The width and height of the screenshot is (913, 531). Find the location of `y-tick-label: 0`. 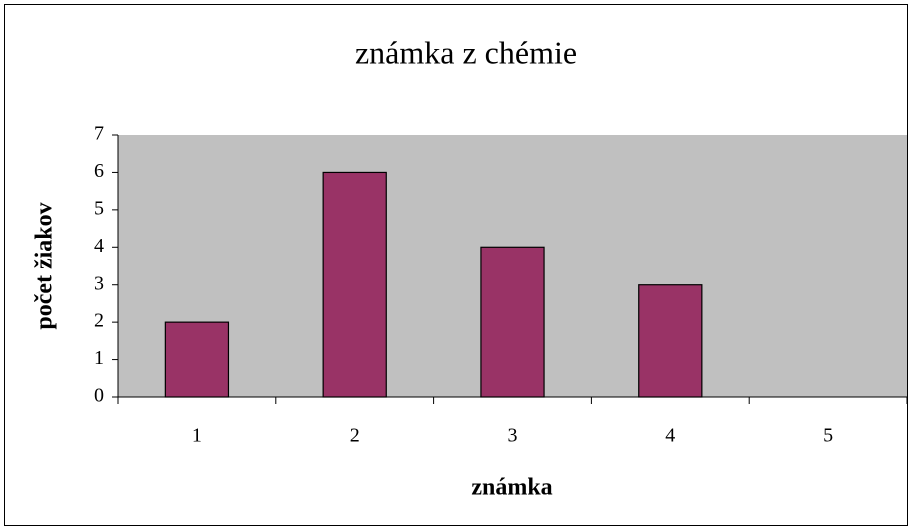

y-tick-label: 0 is located at coordinates (99, 396).